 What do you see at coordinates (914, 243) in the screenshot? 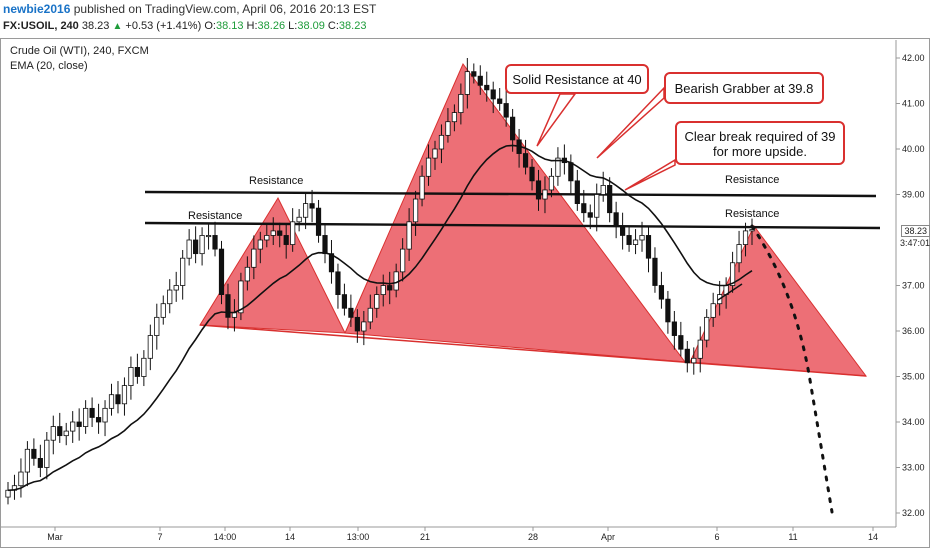
I see `countdown-tag: 3:47:01` at bounding box center [914, 243].